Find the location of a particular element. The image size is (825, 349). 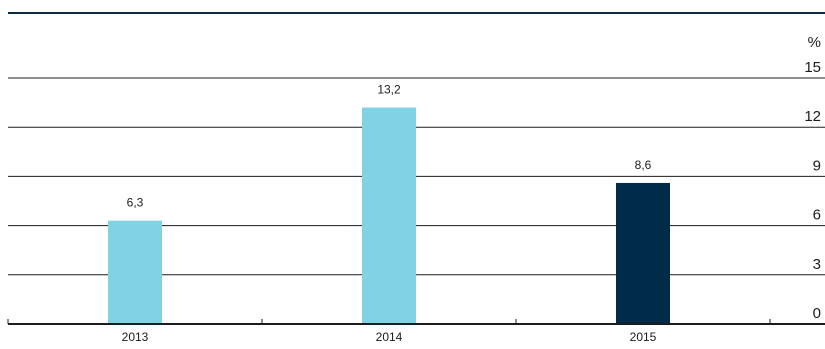

y-tick-label: 15 is located at coordinates (812, 67).